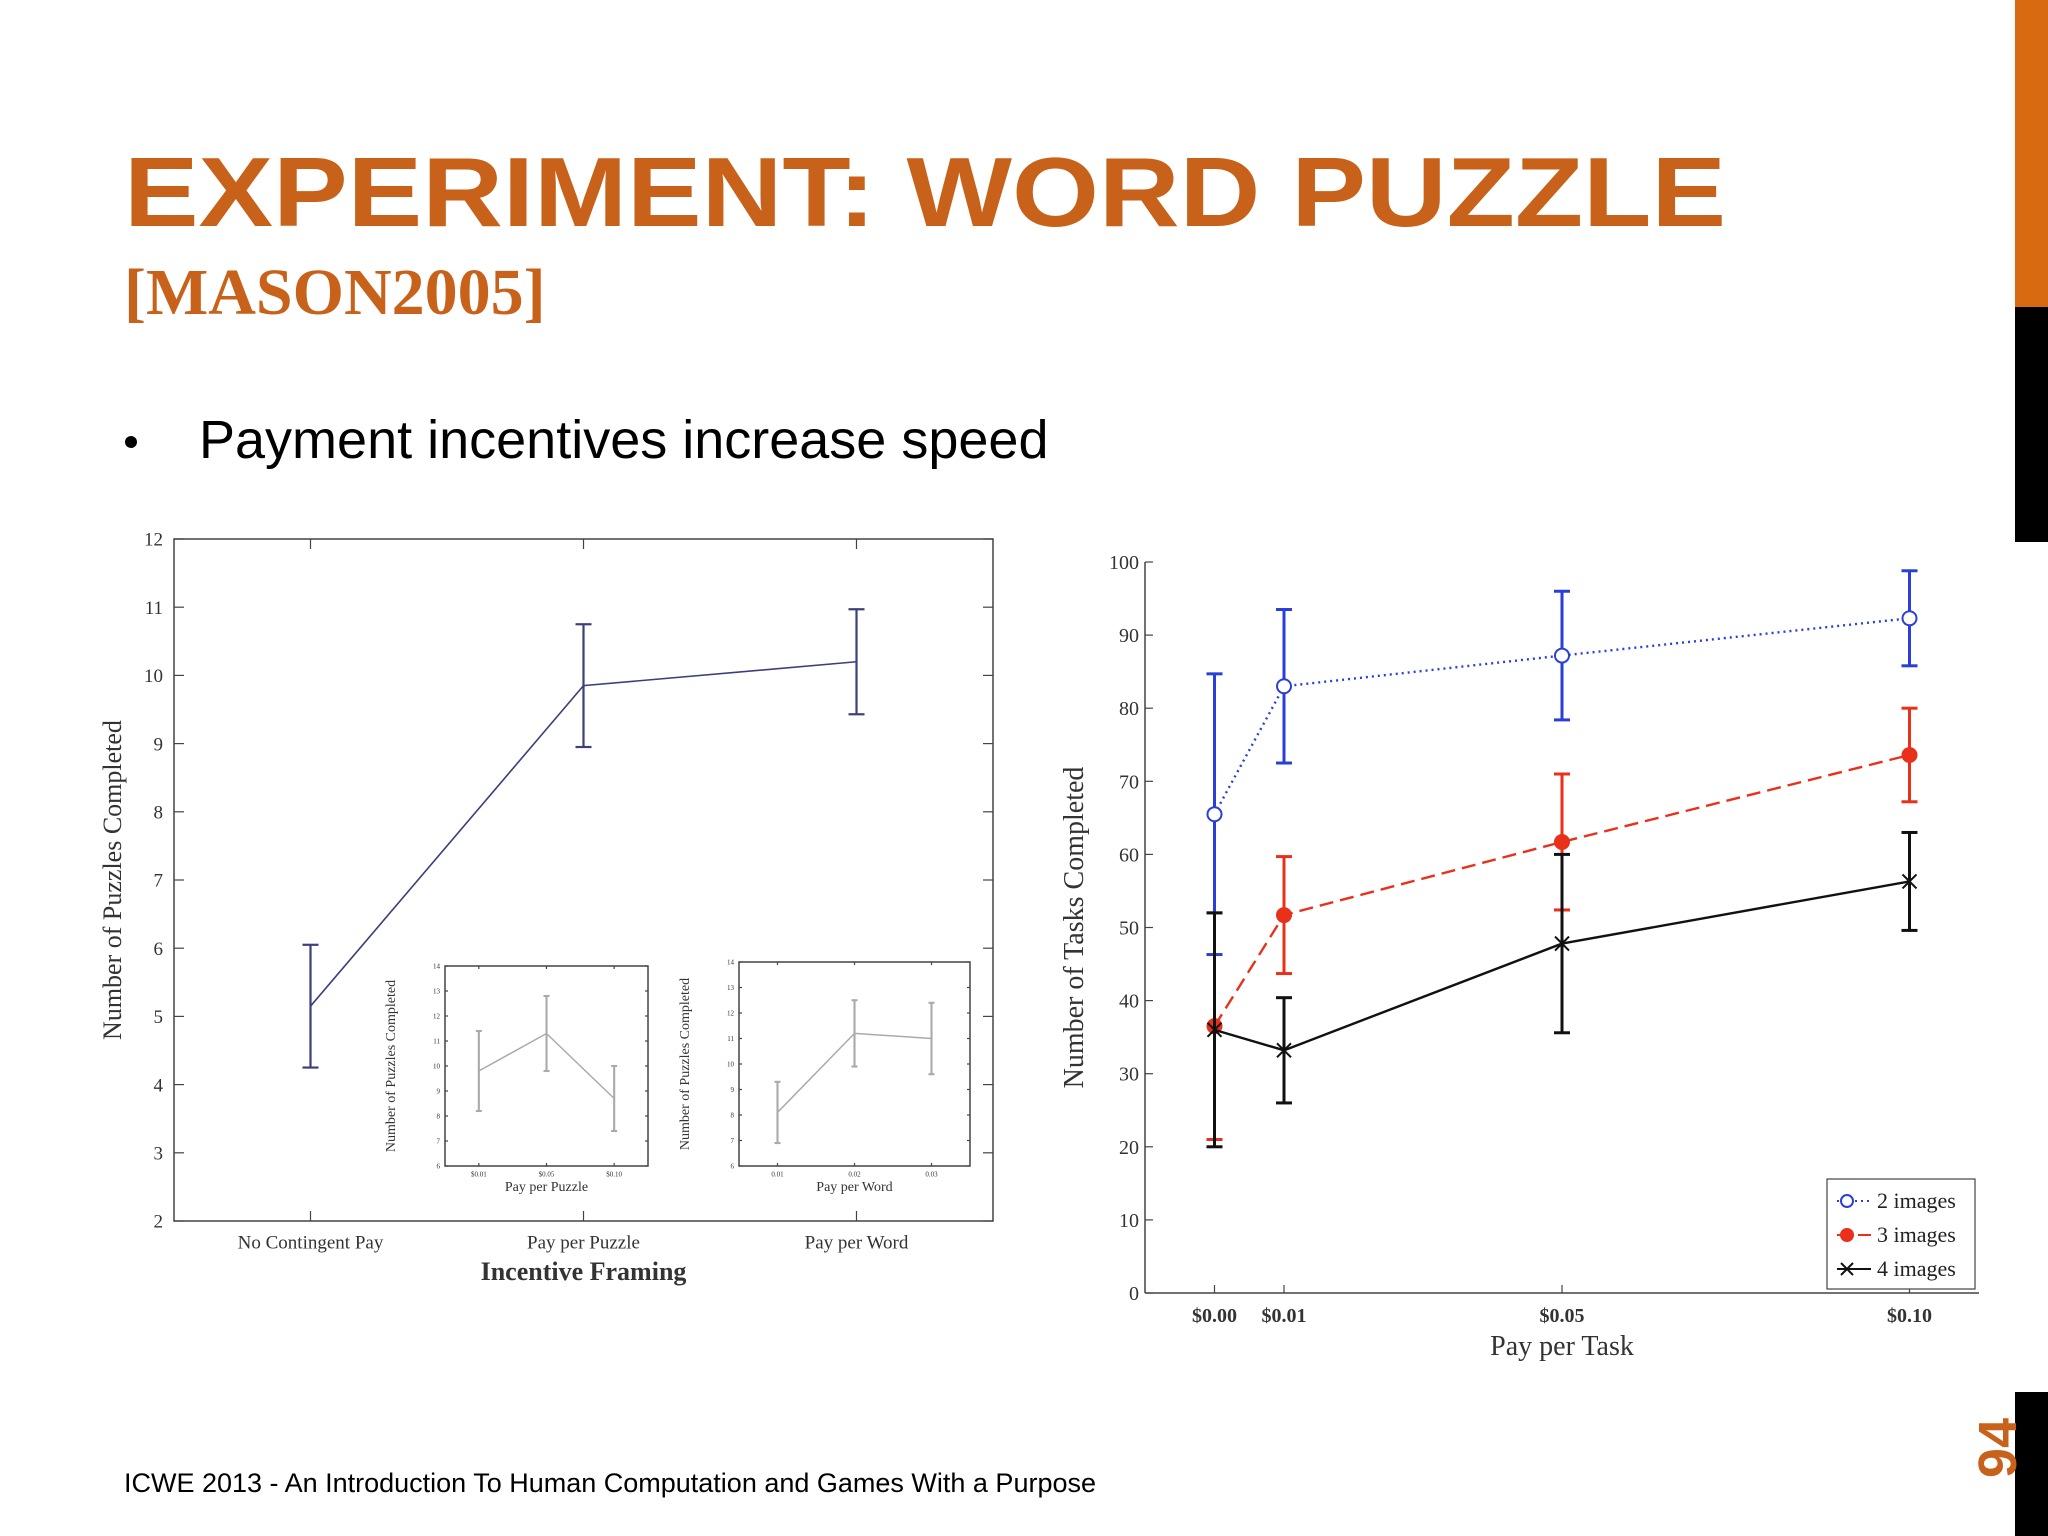 This screenshot has width=2048, height=1536. Describe the element at coordinates (335, 292) in the screenshot. I see `slide-subtitle: [MASON2005]` at that location.